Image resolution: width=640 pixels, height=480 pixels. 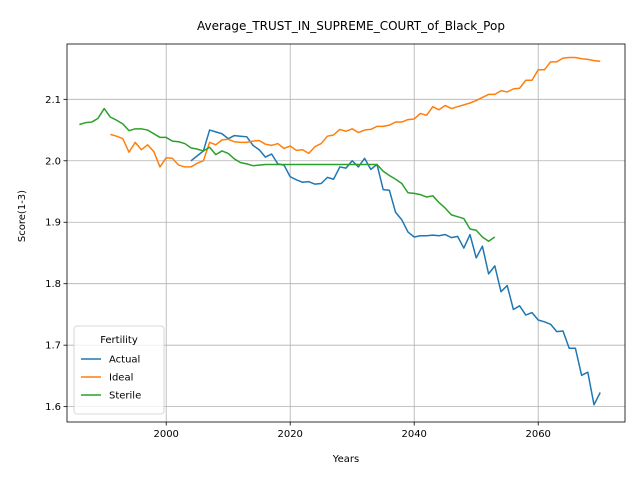 What do you see at coordinates (125, 396) in the screenshot?
I see `legend-label-sterile: Sterile` at bounding box center [125, 396].